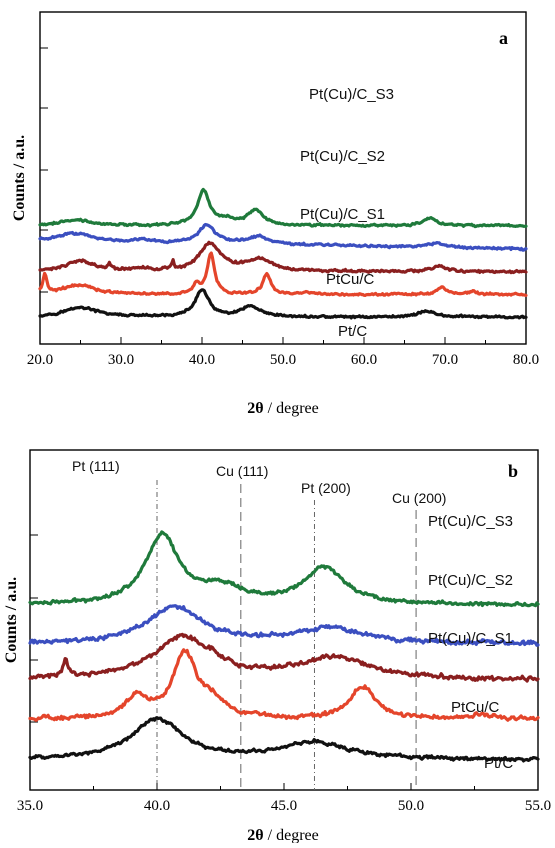  What do you see at coordinates (445, 360) in the screenshot?
I see `x-tick-label-a-5: 70.0` at bounding box center [445, 360].